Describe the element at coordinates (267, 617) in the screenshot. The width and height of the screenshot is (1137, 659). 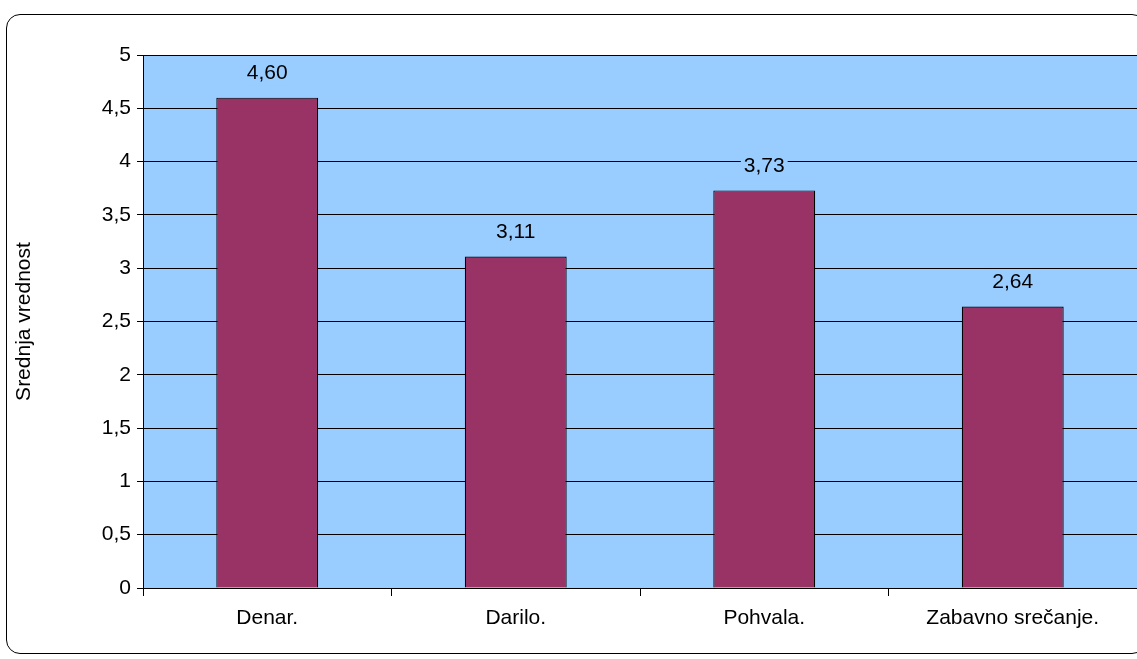
I see `x-tick-label: Denar.` at that location.